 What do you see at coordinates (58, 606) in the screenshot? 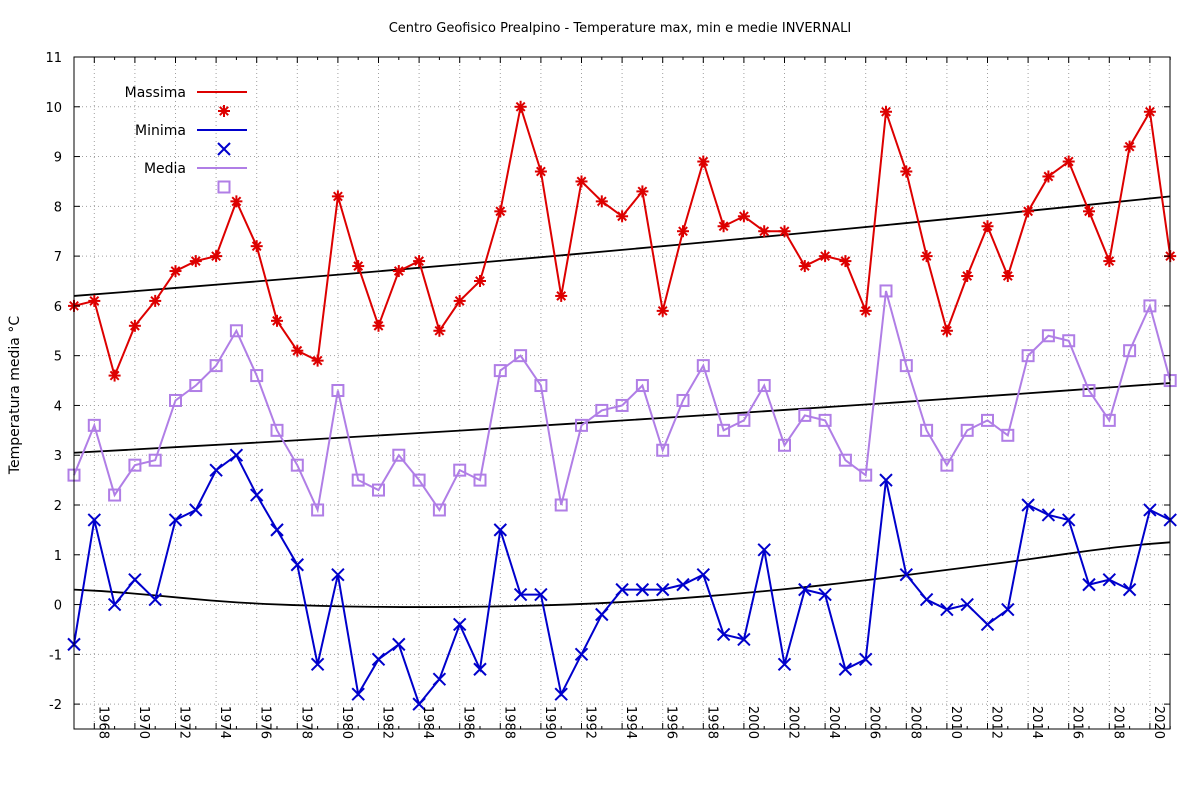
I see `y-tick-label: 0` at bounding box center [58, 606].